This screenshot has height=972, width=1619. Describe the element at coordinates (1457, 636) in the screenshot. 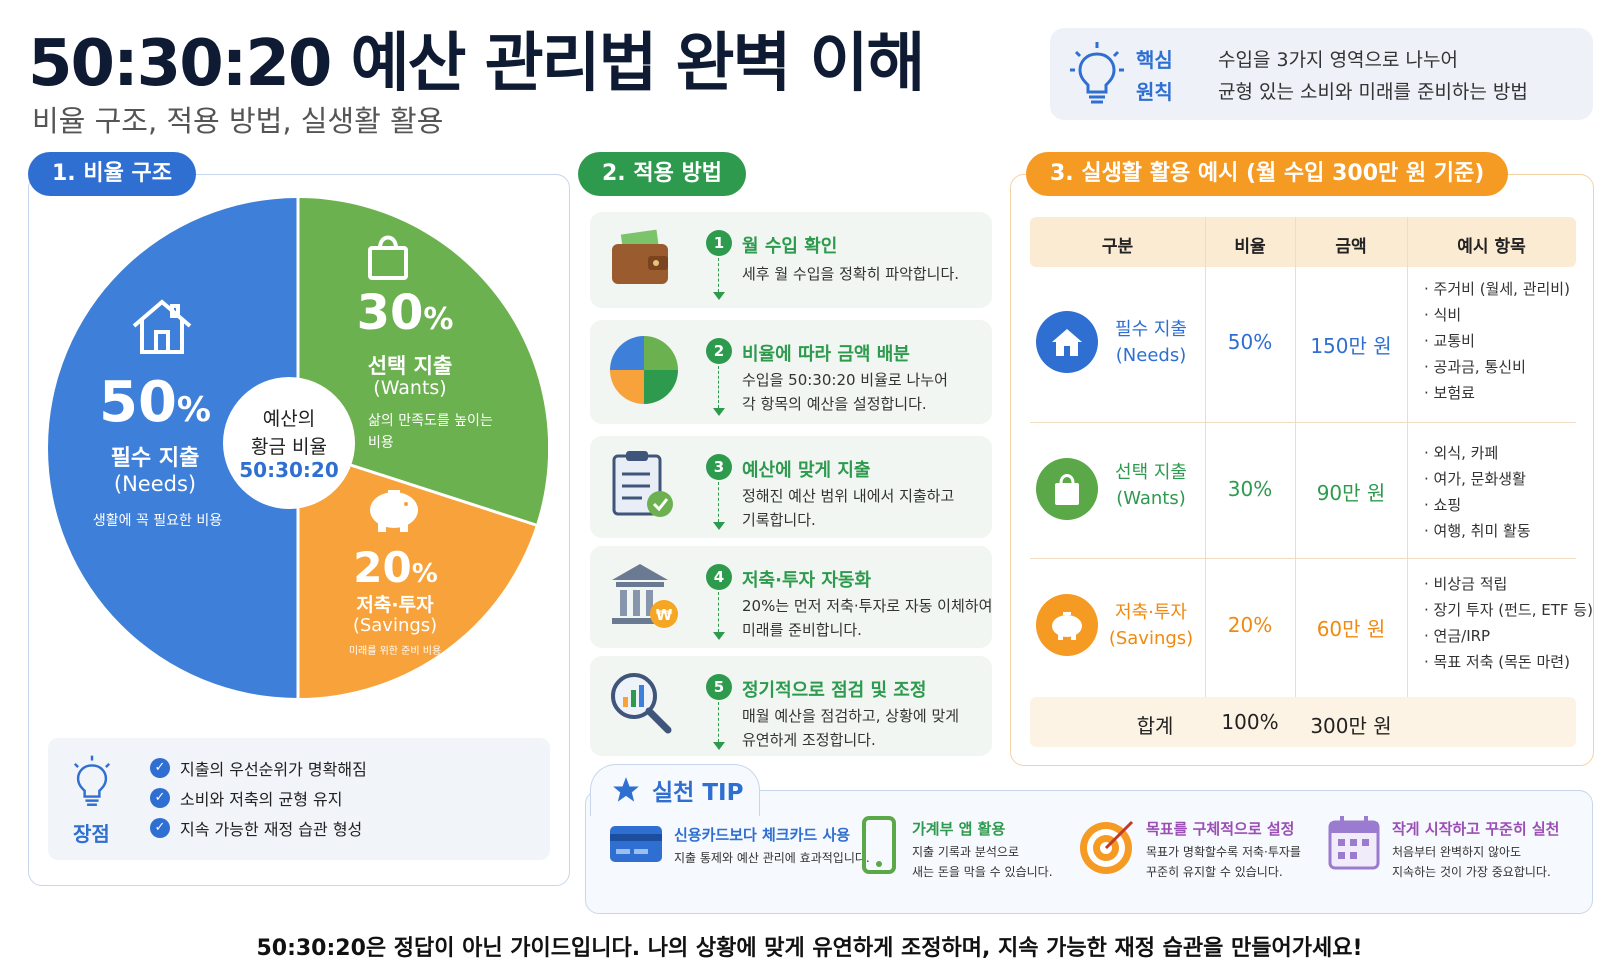

I see `example-item: · 연금/IRP` at that location.